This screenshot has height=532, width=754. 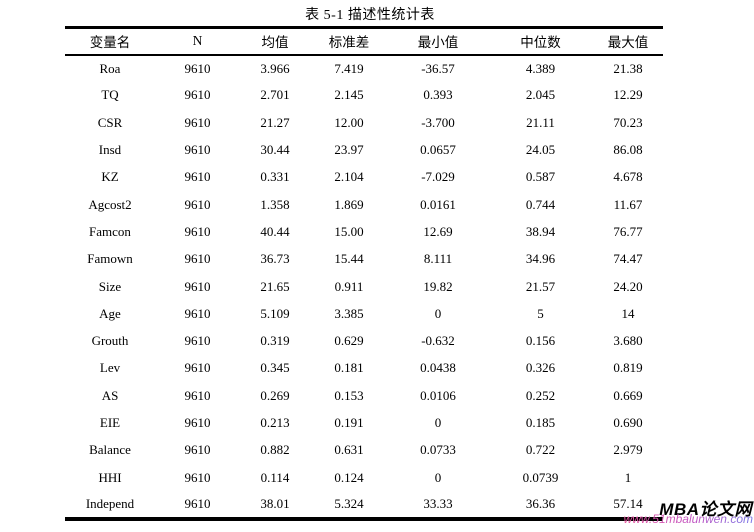 What do you see at coordinates (438, 477) in the screenshot?
I see `value-cell: 0` at bounding box center [438, 477].